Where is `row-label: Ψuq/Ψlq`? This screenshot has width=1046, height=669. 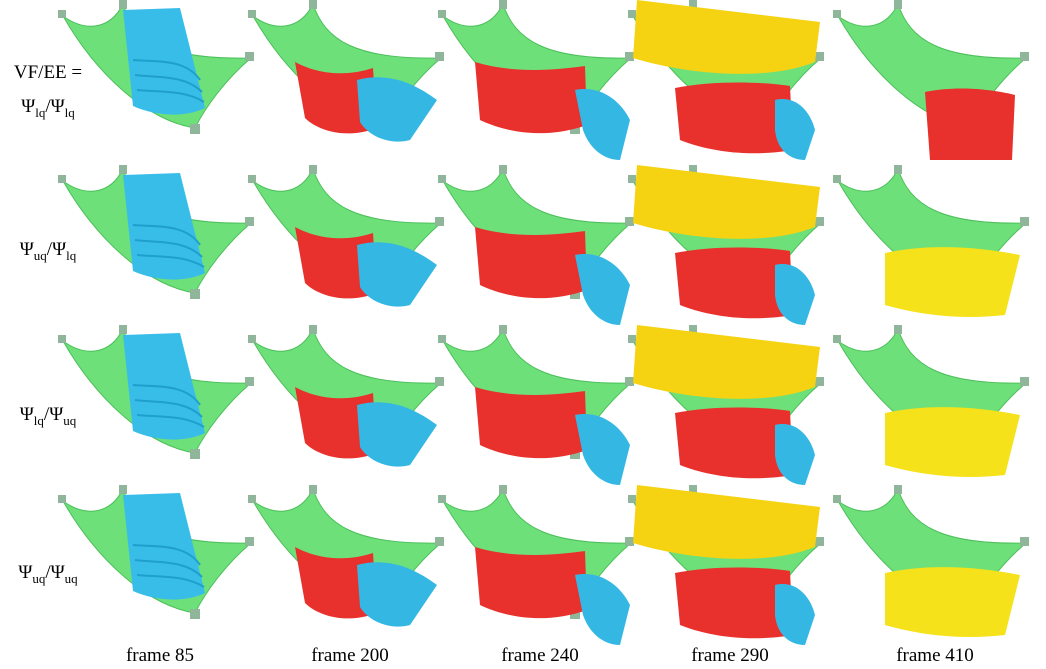
row-label: Ψuq/Ψlq is located at coordinates (48, 251).